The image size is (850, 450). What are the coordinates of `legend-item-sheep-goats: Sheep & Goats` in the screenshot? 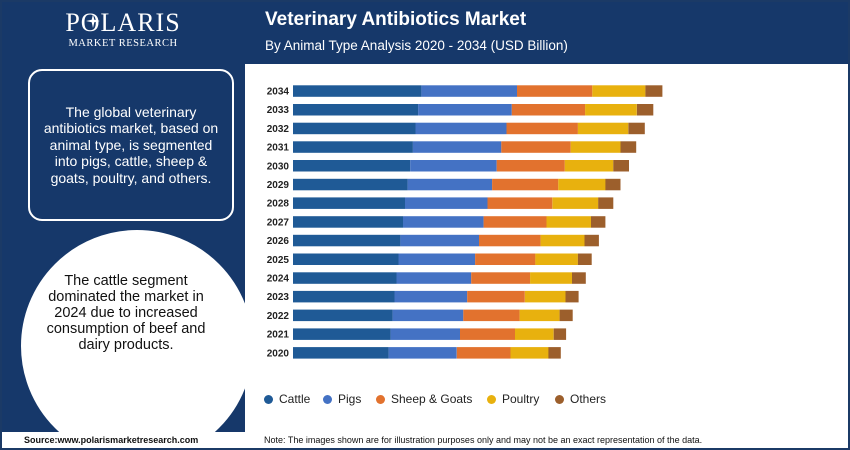 It's located at (424, 399).